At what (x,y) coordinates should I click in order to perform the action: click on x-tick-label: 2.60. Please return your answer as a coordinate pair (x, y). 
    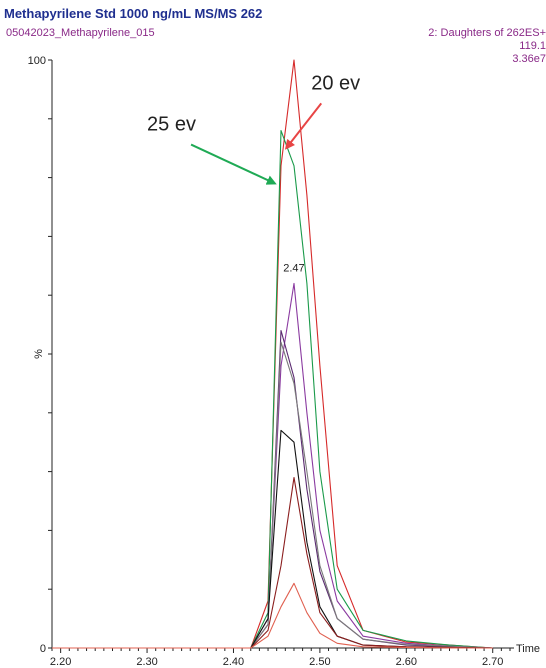
    Looking at the image, I should click on (406, 662).